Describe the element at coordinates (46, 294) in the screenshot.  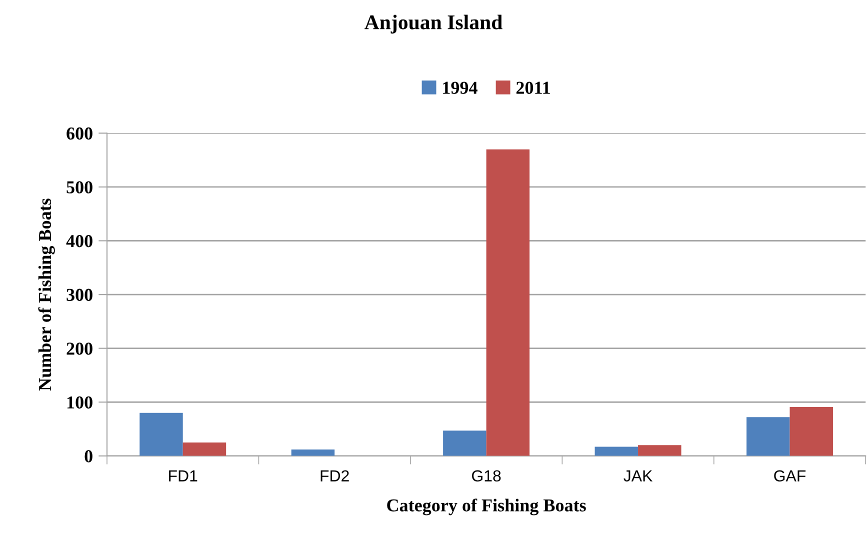
I see `y-axis-title: Number of Fishing Boats` at that location.